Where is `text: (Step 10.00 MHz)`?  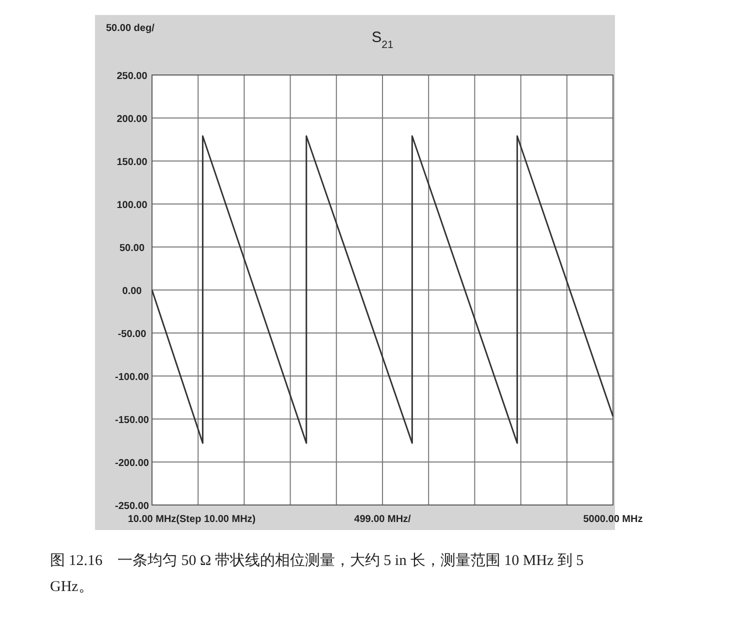 text: (Step 10.00 MHz) is located at coordinates (216, 519).